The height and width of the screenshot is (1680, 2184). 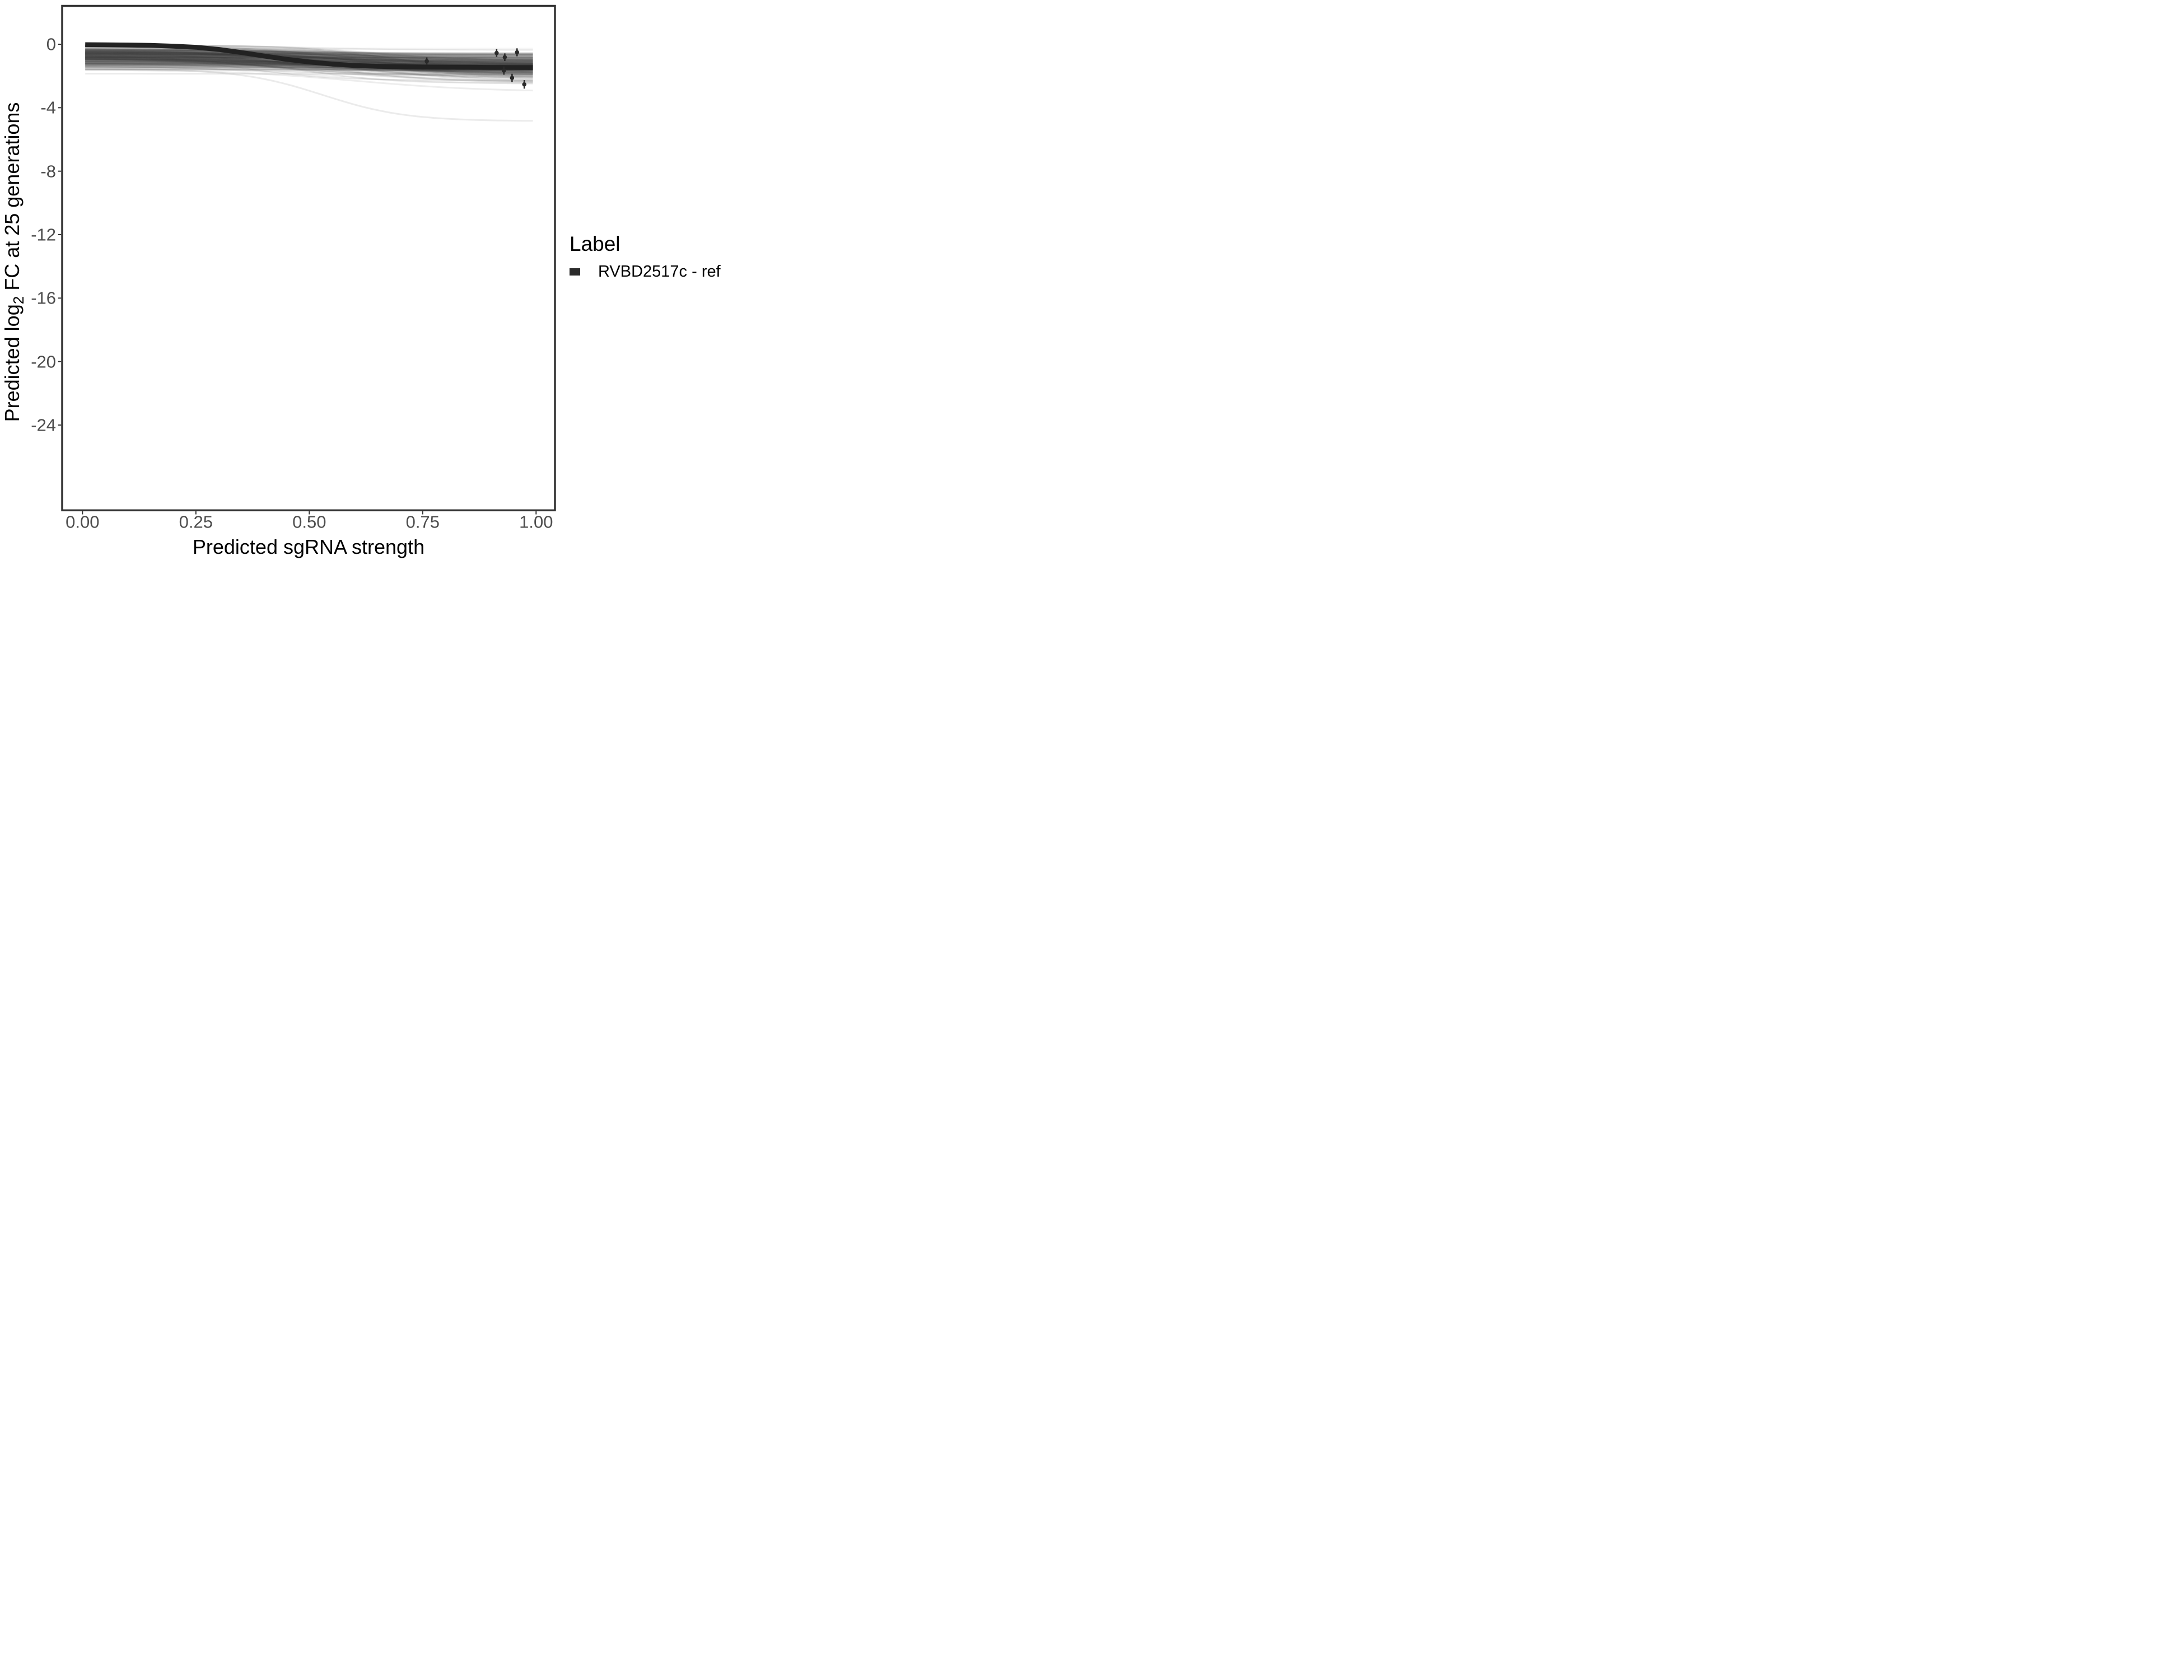 I want to click on y-axis-title-subscript: 2, so click(x=18, y=301).